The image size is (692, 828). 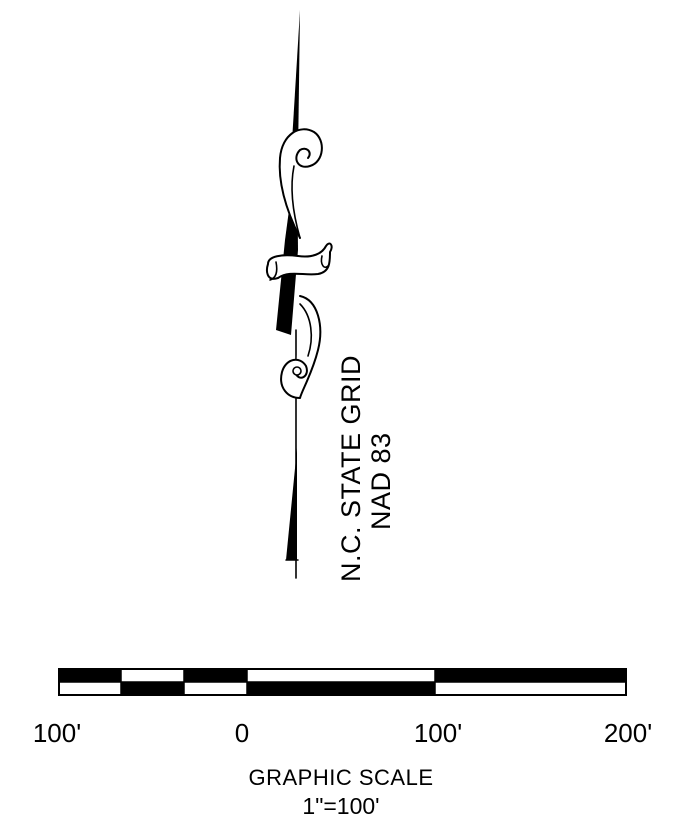 What do you see at coordinates (291, 504) in the screenshot?
I see `north-arrow-lower-blade` at bounding box center [291, 504].